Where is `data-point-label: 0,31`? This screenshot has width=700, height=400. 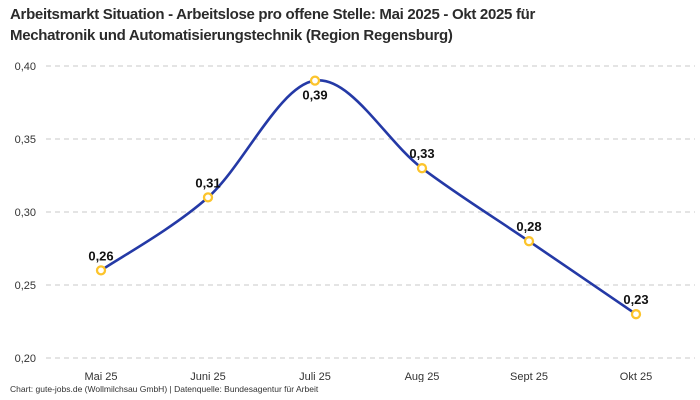
data-point-label: 0,31 is located at coordinates (207, 182).